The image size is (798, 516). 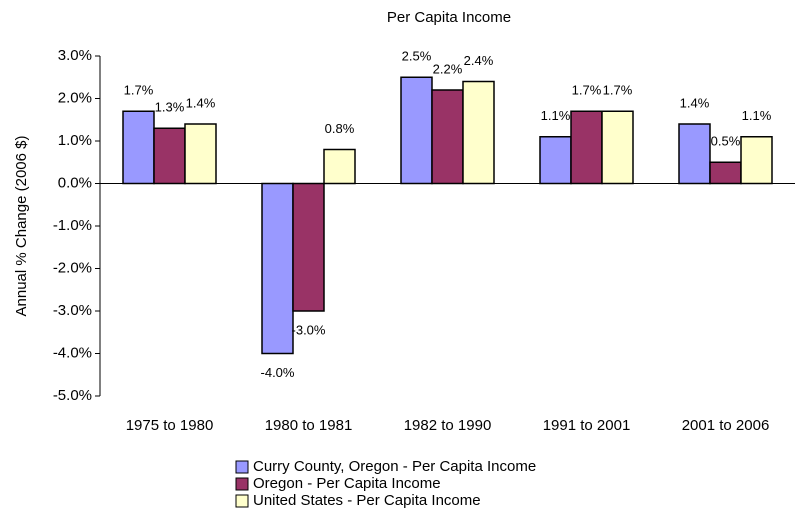 I want to click on x-tick-label: 1975 to 1980, so click(x=170, y=425).